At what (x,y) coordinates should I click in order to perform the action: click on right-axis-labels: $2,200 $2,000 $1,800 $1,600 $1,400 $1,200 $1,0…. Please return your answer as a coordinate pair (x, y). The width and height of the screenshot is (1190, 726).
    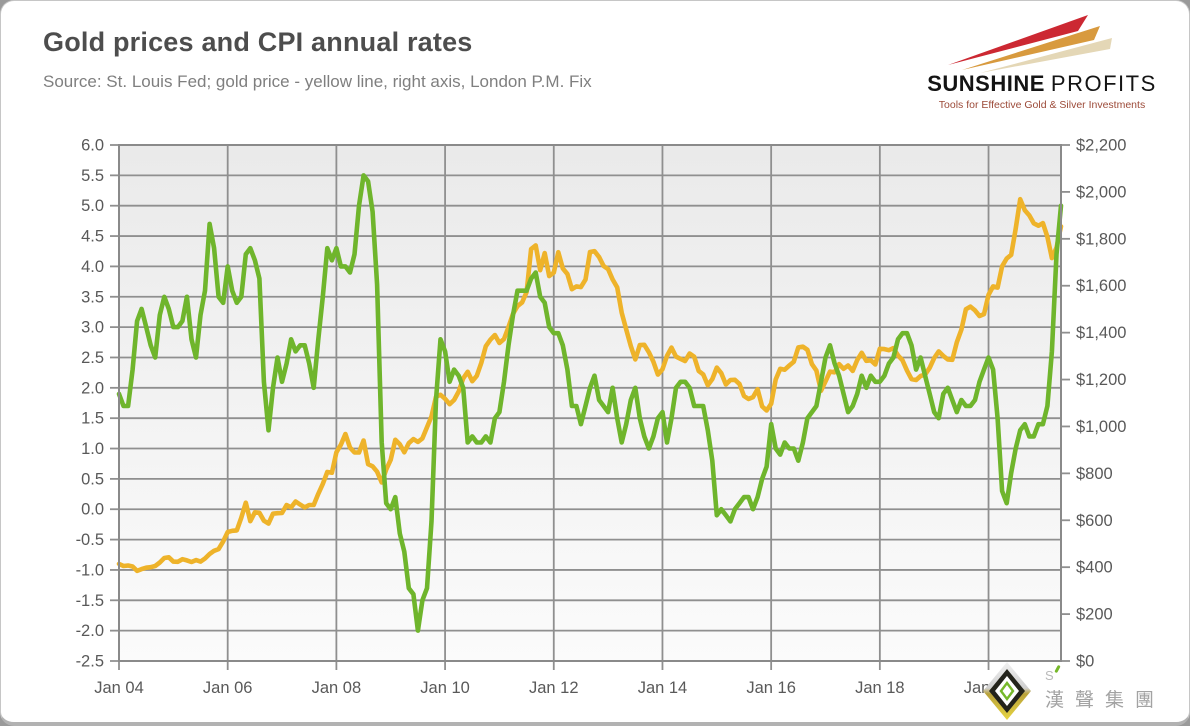
    Looking at the image, I should click on (1101, 404).